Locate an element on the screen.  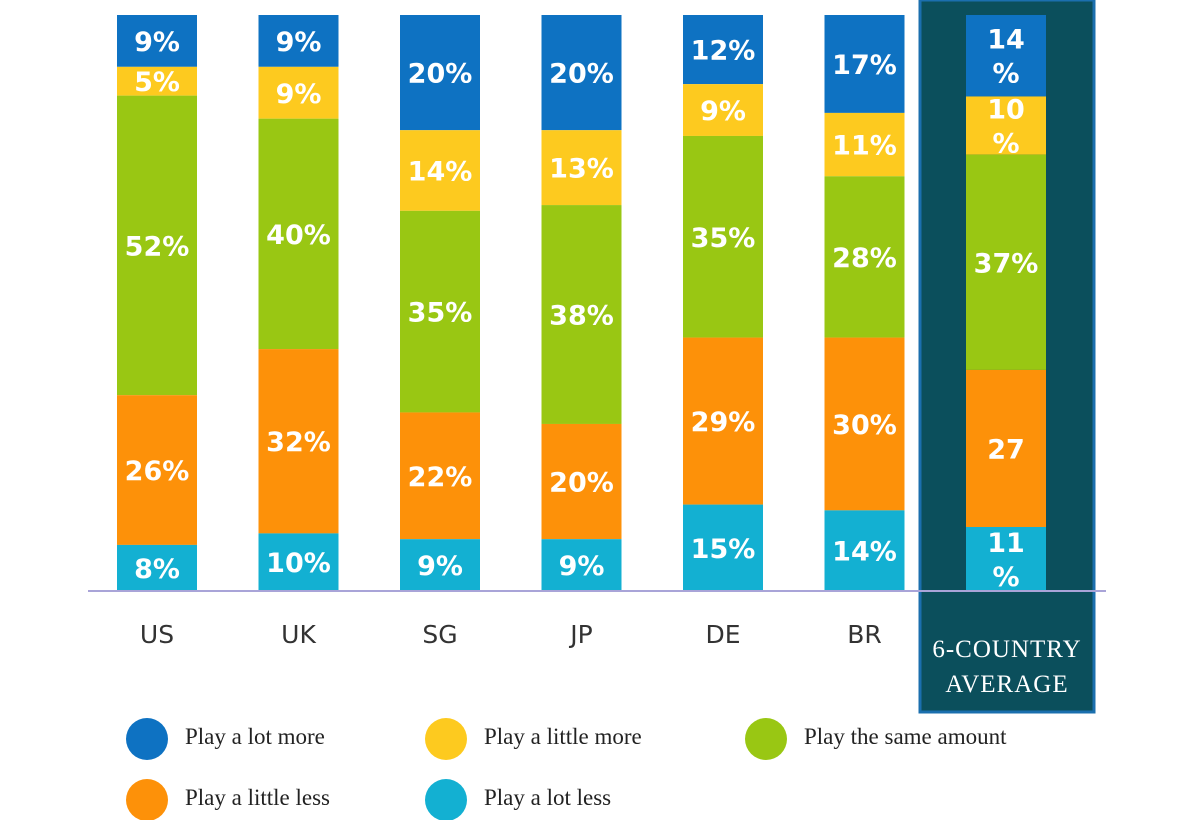
bar-segment-br-play-a-lot-more is located at coordinates (864, 64).